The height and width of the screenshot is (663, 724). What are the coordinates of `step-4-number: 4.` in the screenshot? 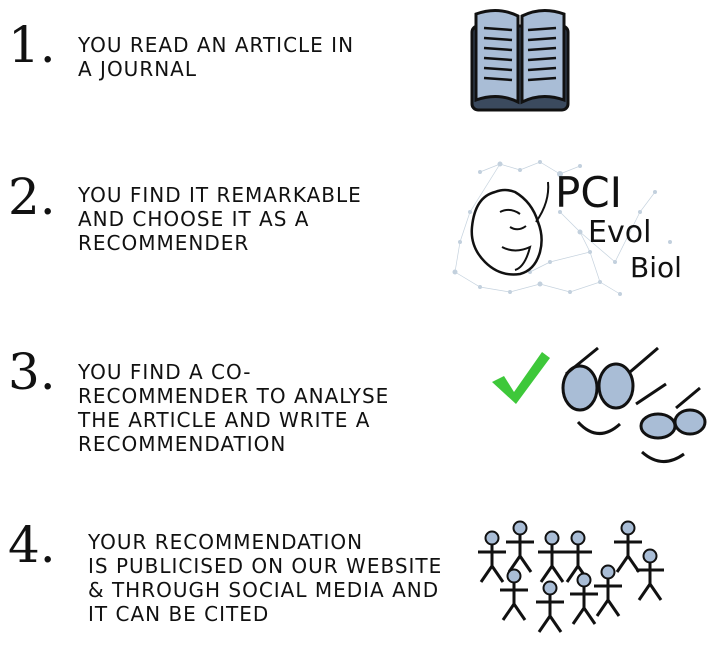 It's located at (32, 545).